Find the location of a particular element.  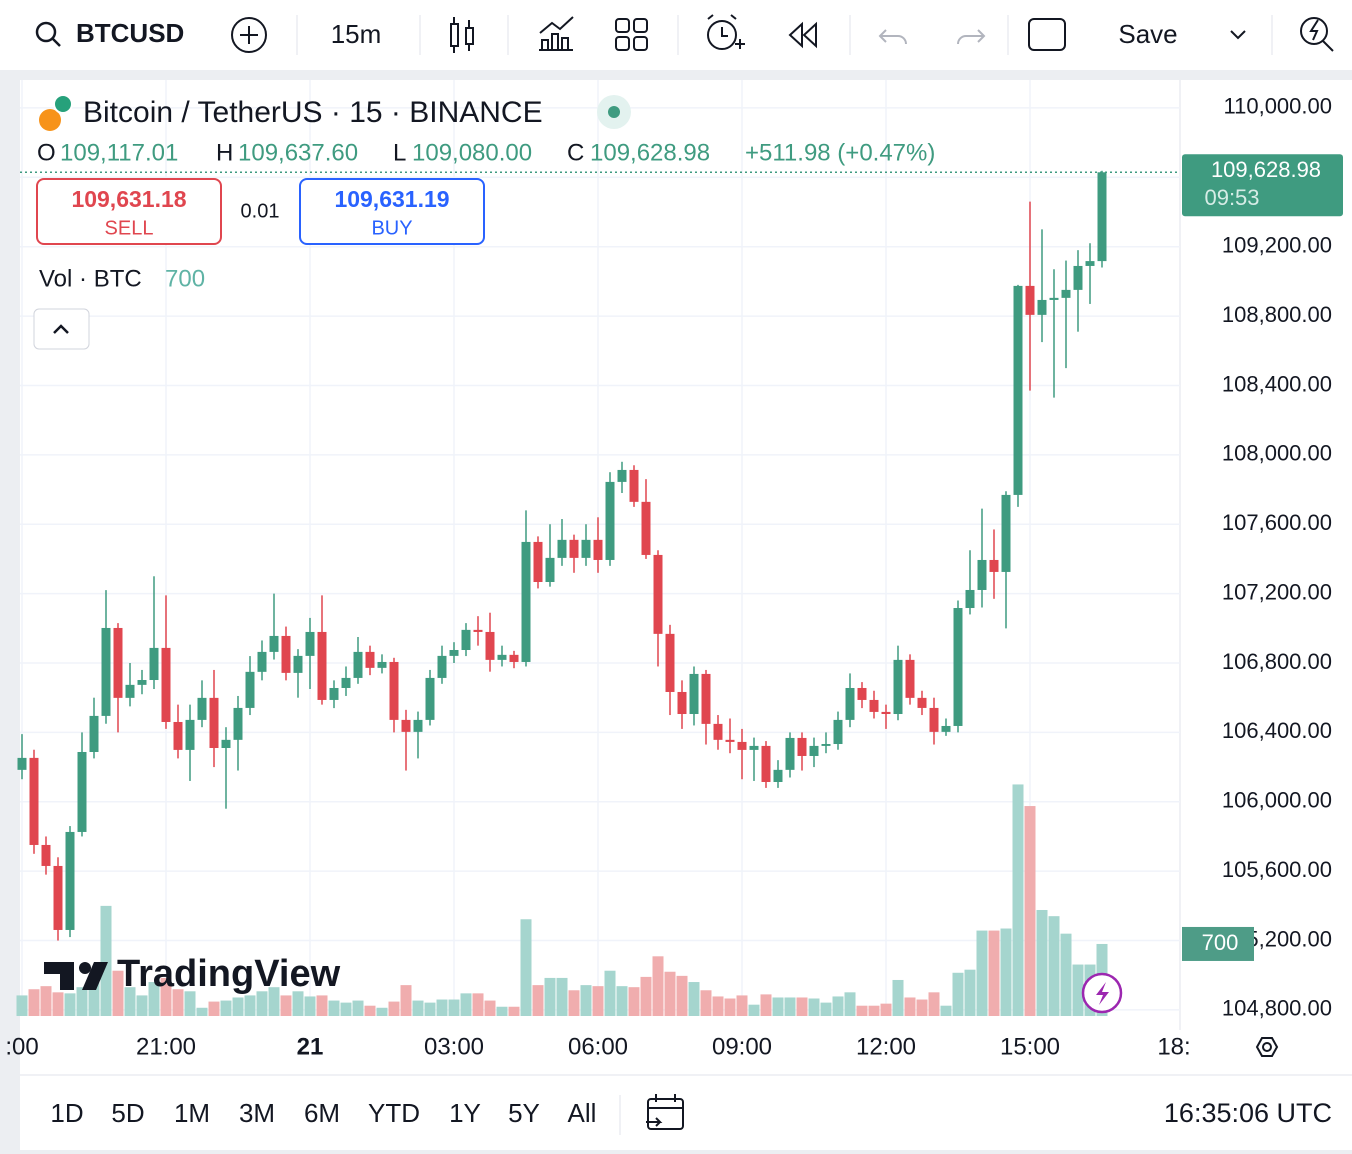

symbol-search: BTCUSD is located at coordinates (109, 33).